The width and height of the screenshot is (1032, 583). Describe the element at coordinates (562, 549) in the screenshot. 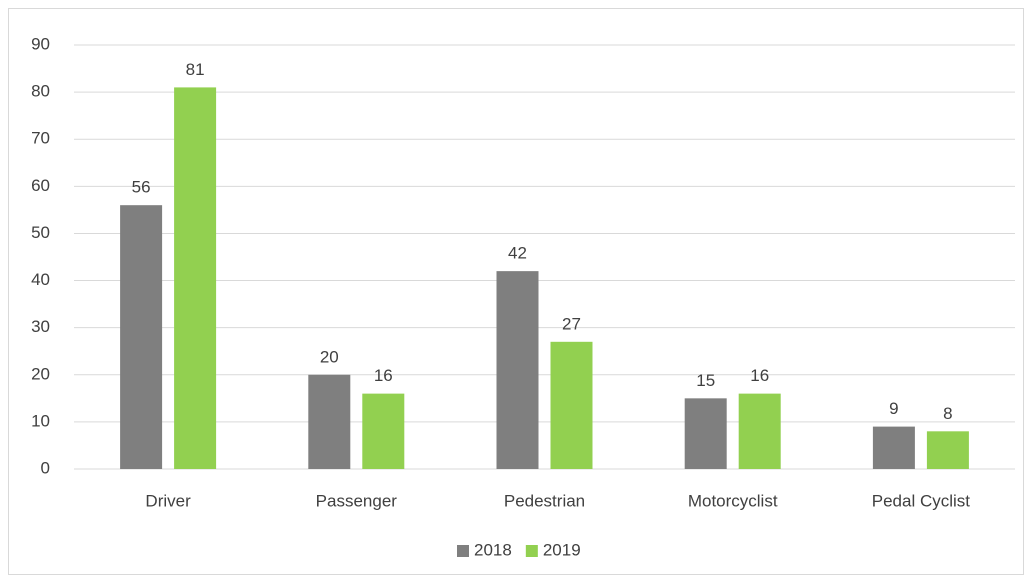

I see `legend-label: 2019` at that location.